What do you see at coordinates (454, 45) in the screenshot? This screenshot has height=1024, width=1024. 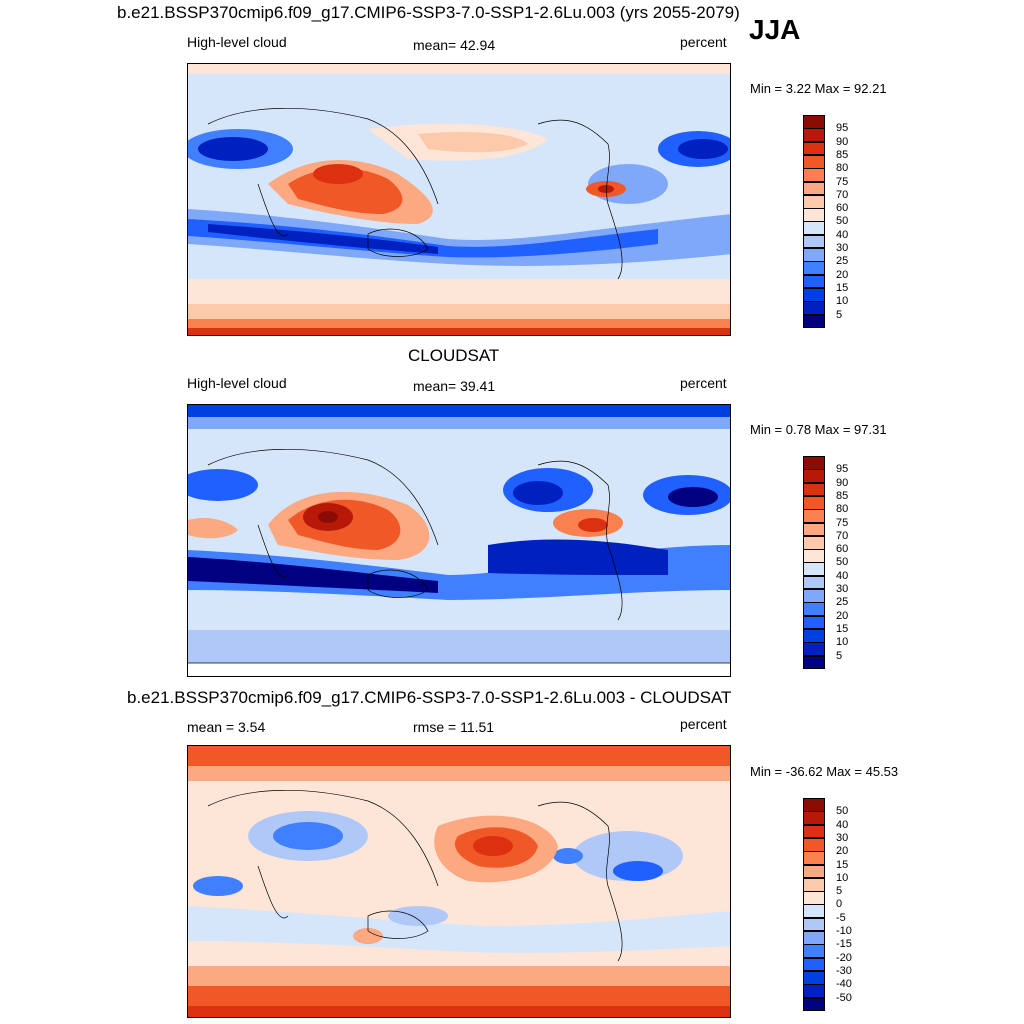 I see `panel1-mean-label: mean= 42.94` at bounding box center [454, 45].